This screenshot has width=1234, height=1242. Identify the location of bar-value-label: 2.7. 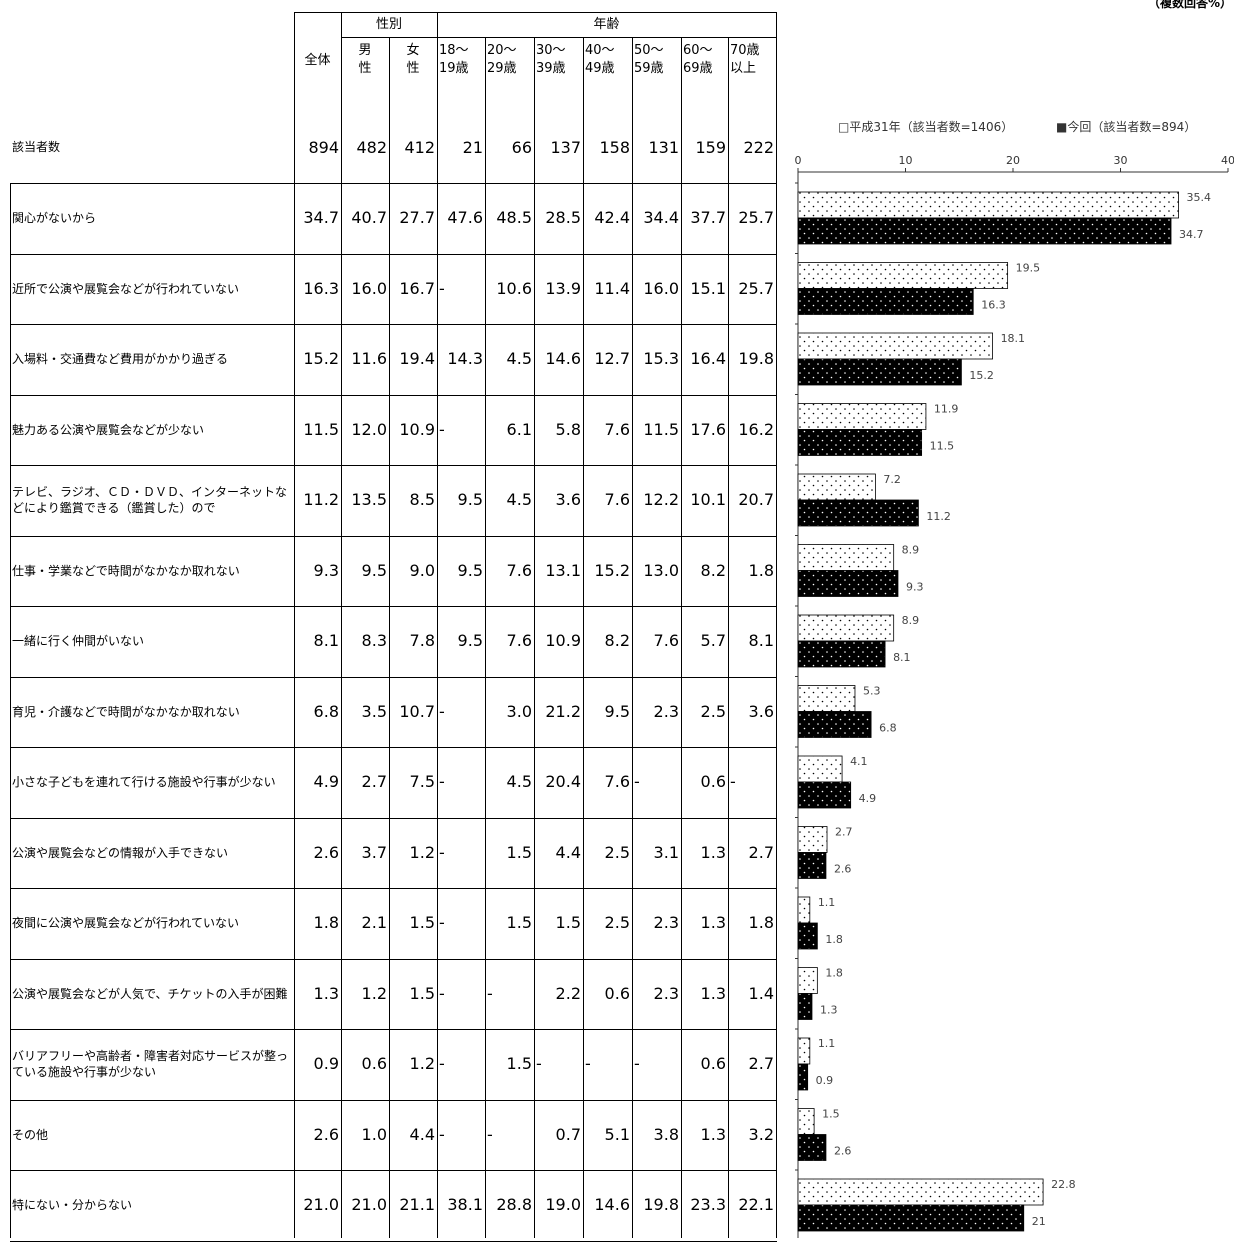
(844, 832).